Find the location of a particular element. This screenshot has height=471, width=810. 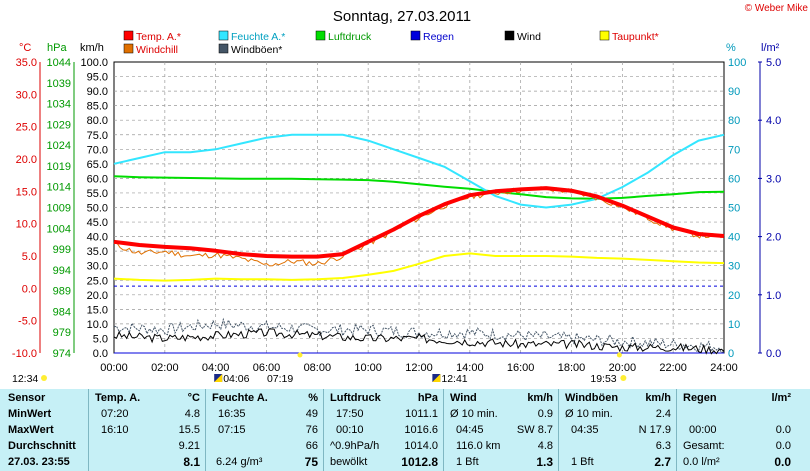

kmh-axis-tick-label: 60.0 is located at coordinates (97, 179).